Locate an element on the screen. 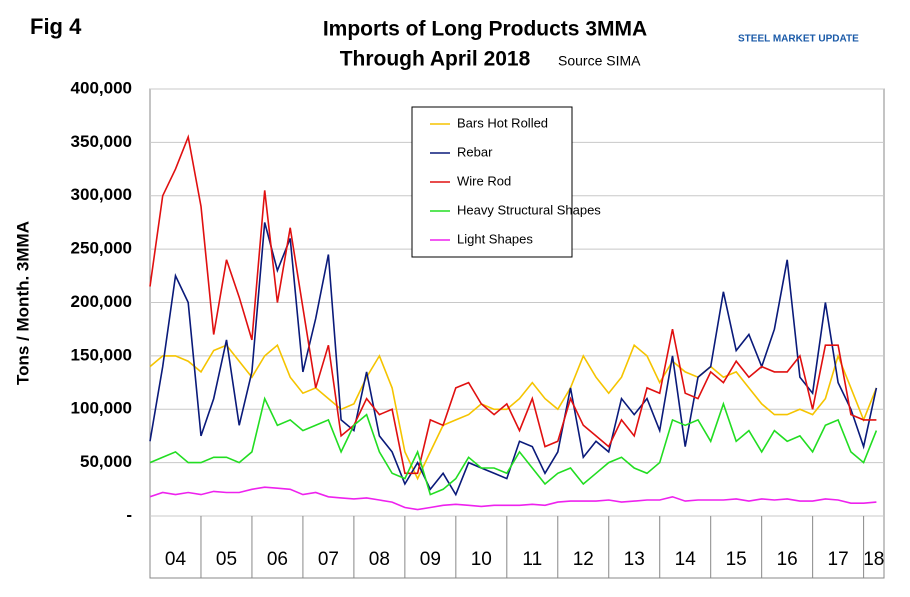 This screenshot has height=597, width=910. y-axis-label: Tons / Month. 3MMA is located at coordinates (22, 303).